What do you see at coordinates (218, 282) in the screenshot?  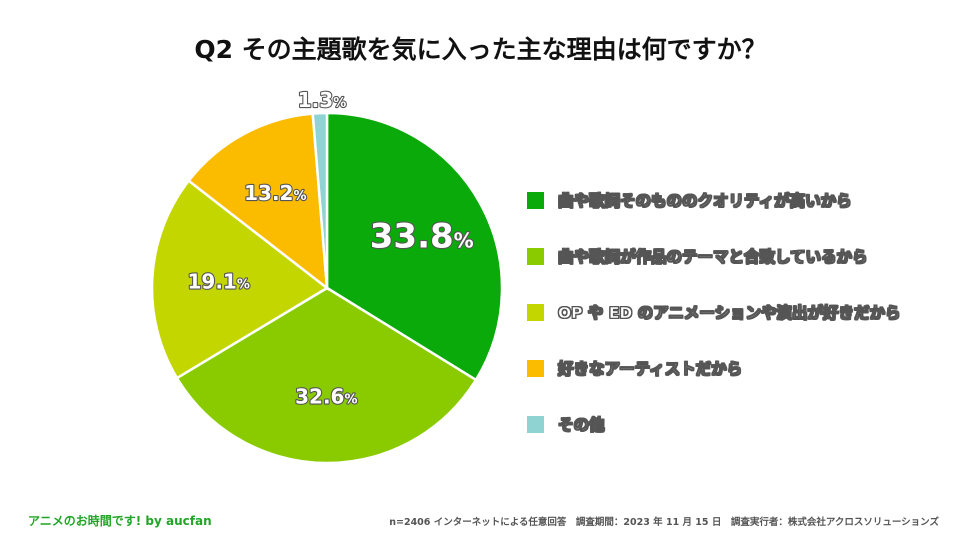 I see `slice-label-3: 19.1%` at bounding box center [218, 282].